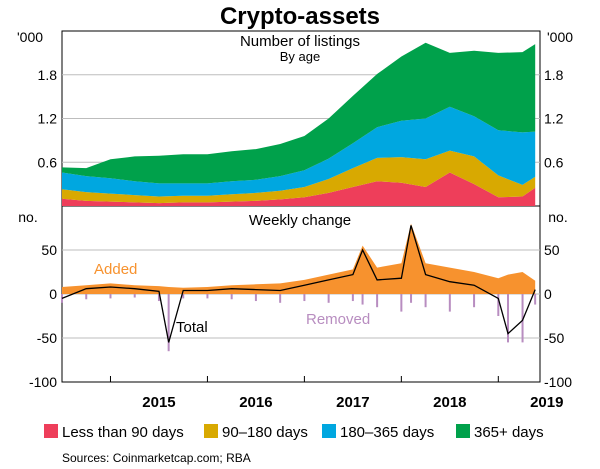  Describe the element at coordinates (192, 327) in the screenshot. I see `annotation-total: Total` at that location.